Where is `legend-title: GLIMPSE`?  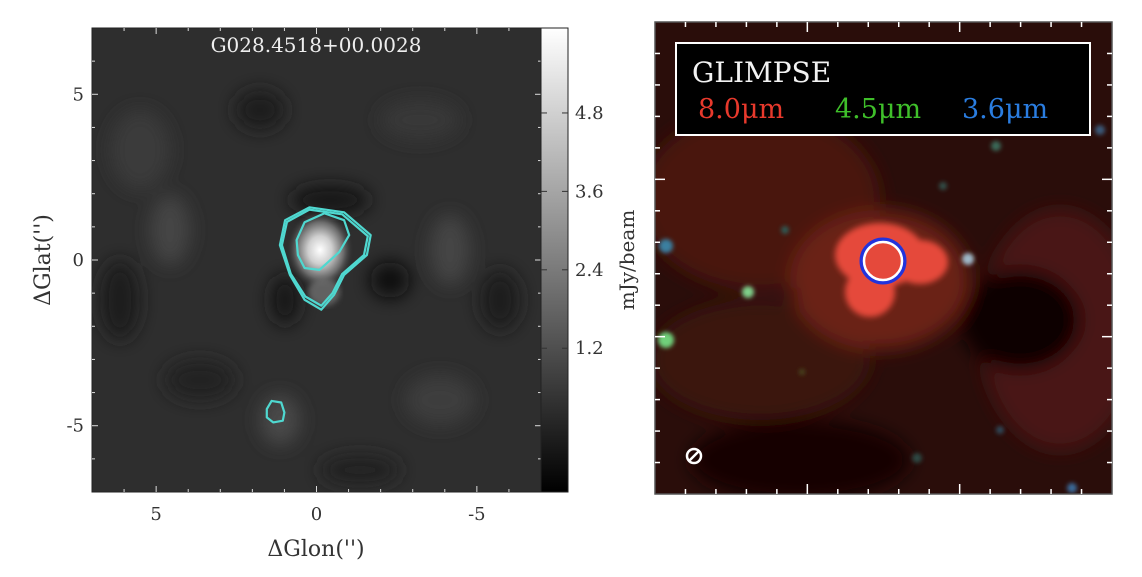
legend-title: GLIMPSE is located at coordinates (761, 72).